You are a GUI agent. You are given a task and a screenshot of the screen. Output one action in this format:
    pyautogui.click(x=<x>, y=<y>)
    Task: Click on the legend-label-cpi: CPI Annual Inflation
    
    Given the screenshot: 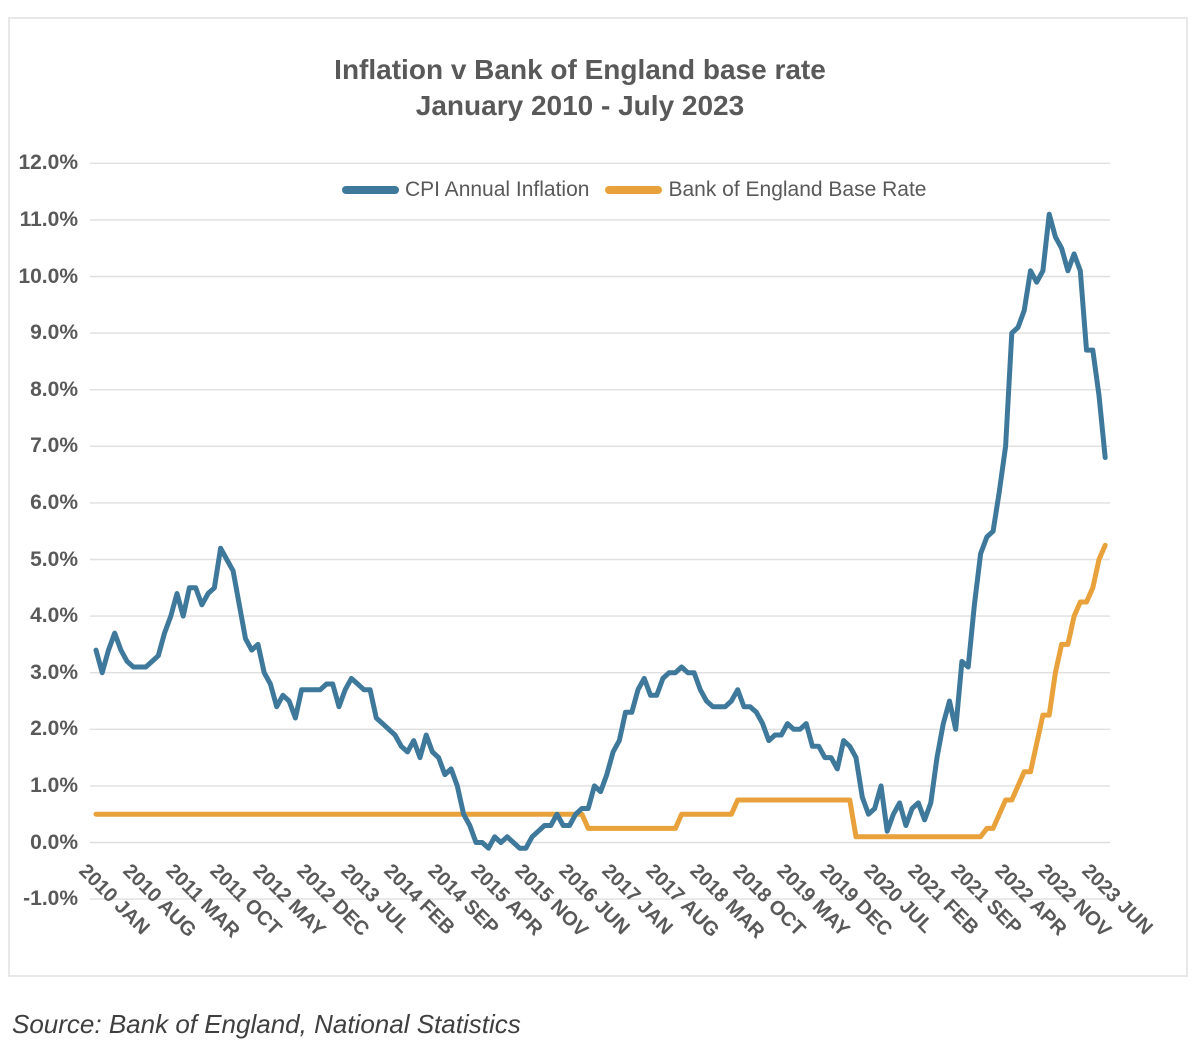 What is the action you would take?
    pyautogui.click(x=497, y=189)
    